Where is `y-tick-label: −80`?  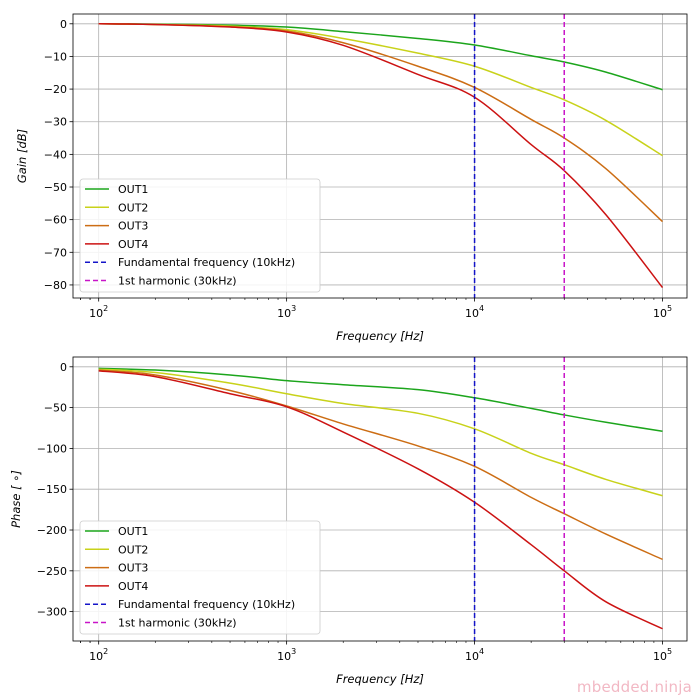 y-tick-label: −80 is located at coordinates (55, 285).